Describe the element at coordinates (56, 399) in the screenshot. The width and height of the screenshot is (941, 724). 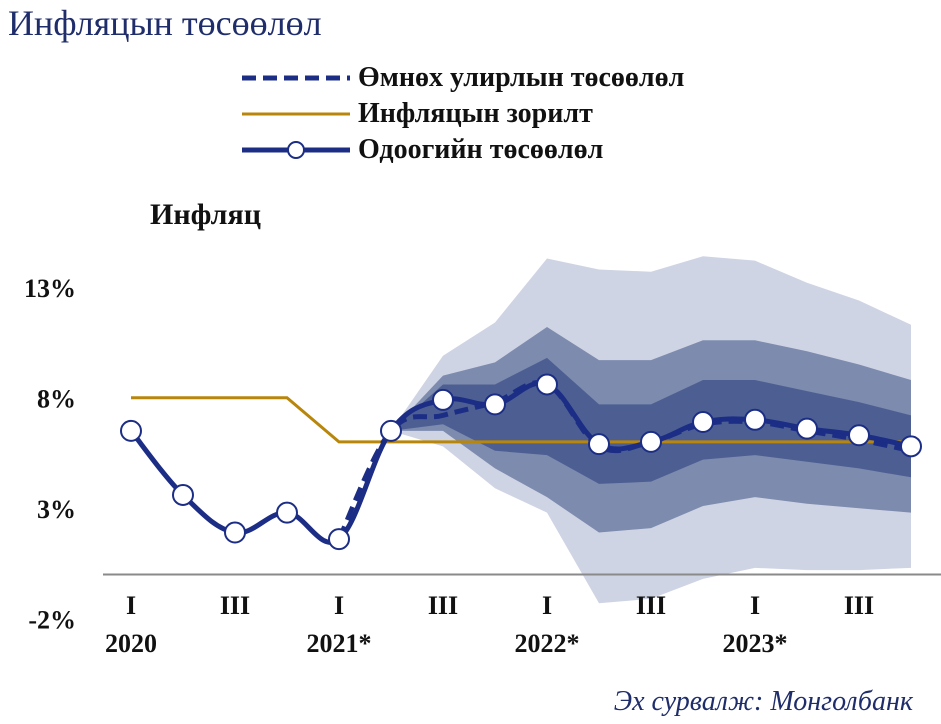
I see `y-tick-label: 8%` at that location.